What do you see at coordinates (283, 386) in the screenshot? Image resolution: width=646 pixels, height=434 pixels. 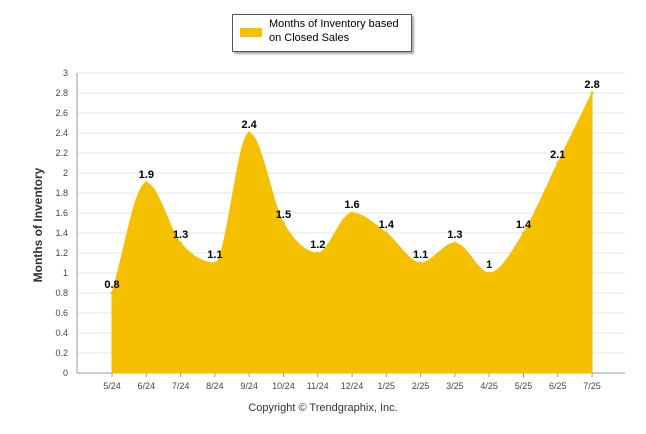 I see `x-tick-label: 10/24` at bounding box center [283, 386].